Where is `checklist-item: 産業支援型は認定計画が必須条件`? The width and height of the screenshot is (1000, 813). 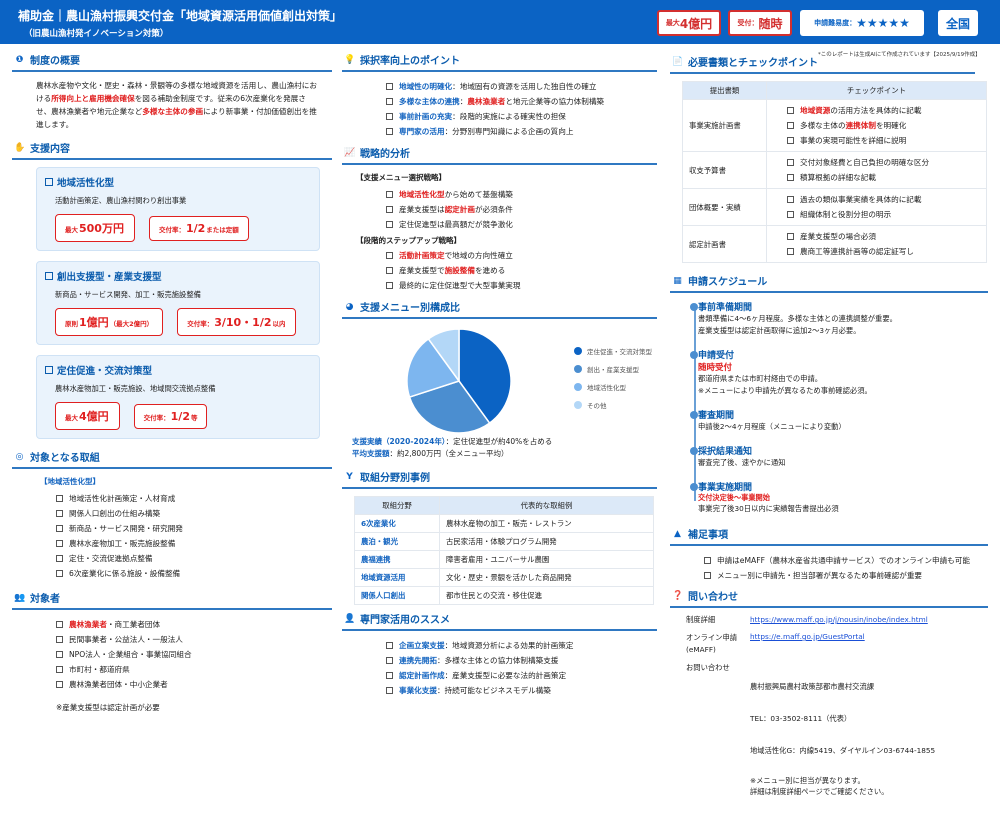 checklist-item: 産業支援型は認定計画が必須条件 is located at coordinates (499, 209).